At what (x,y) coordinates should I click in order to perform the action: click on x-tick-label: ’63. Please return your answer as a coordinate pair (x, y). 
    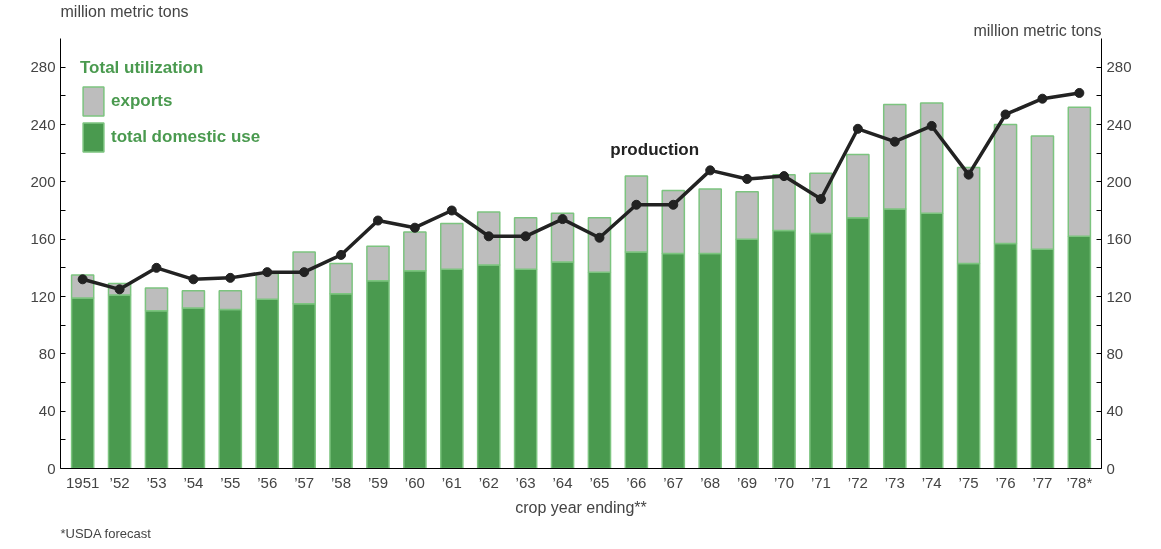
    Looking at the image, I should click on (525, 482).